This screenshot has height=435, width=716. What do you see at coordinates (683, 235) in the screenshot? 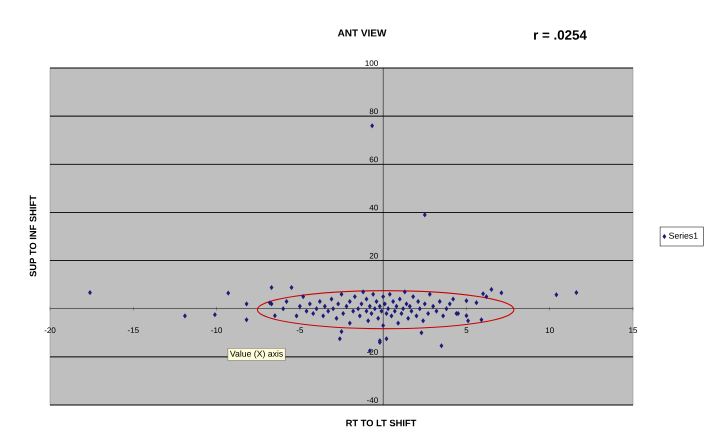
I see `legend-label: Series1` at bounding box center [683, 235].